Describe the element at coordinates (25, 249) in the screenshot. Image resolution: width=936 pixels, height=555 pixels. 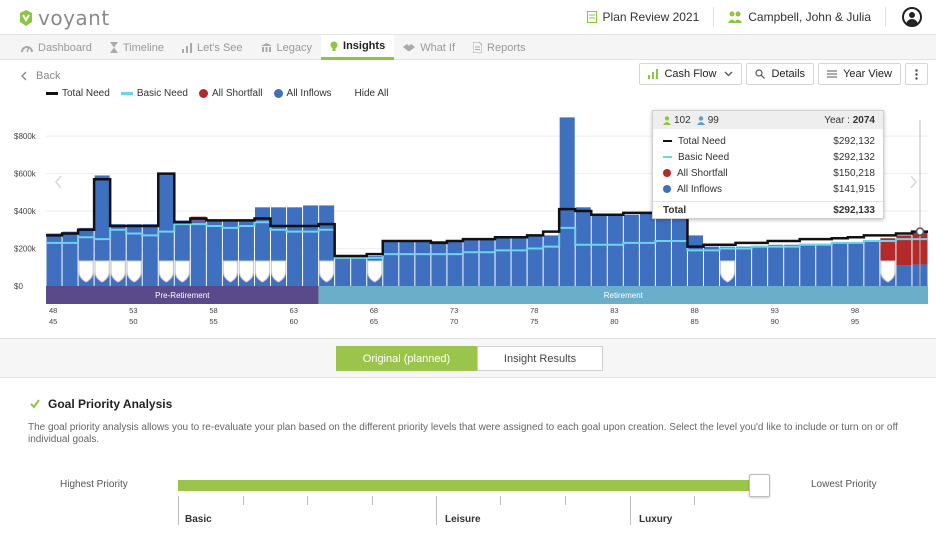
I see `y-tick-label: $200k` at that location.